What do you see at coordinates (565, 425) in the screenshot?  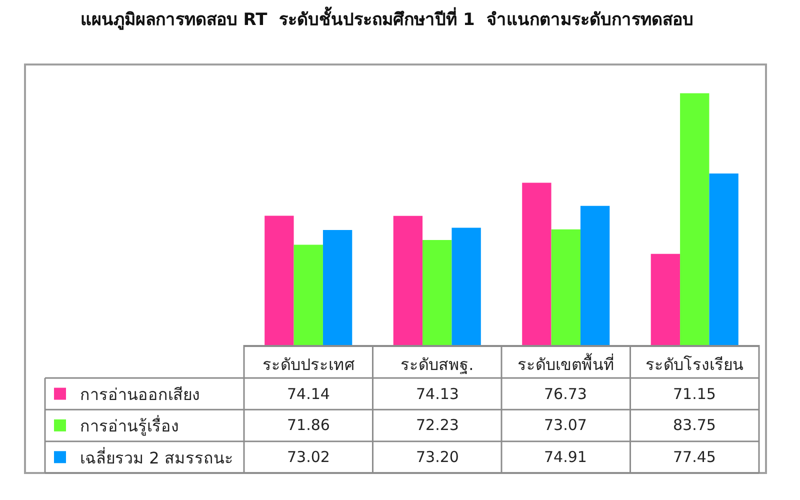 I see `data-label: 73.07` at bounding box center [565, 425].